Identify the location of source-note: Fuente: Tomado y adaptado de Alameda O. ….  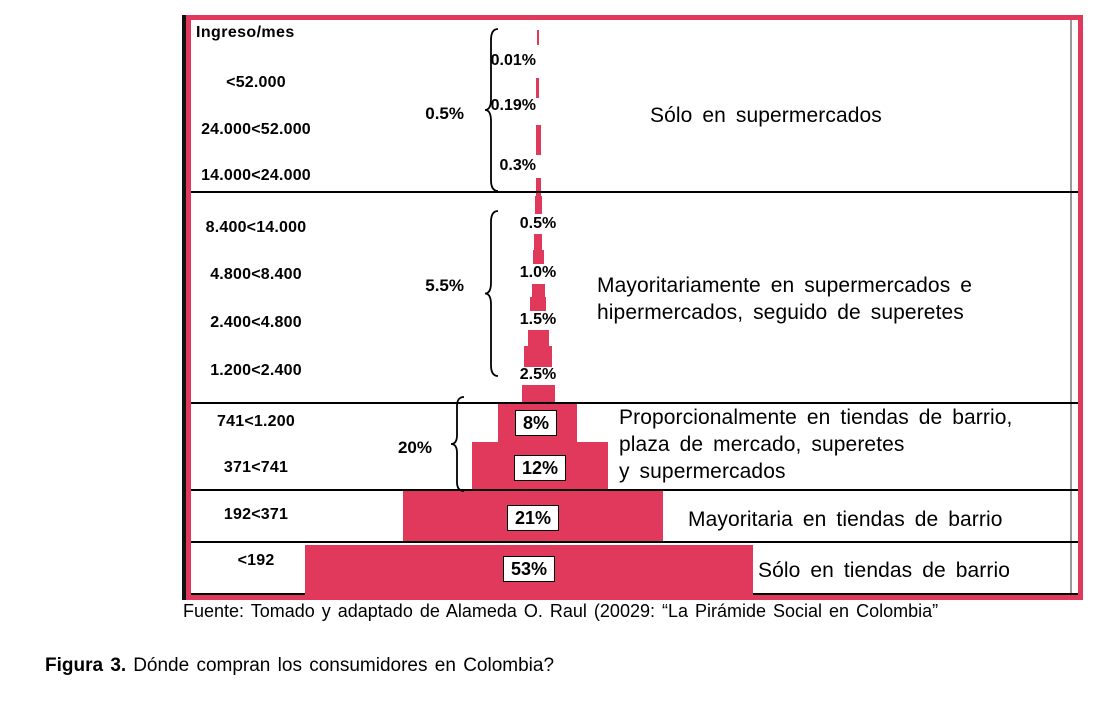
(561, 611).